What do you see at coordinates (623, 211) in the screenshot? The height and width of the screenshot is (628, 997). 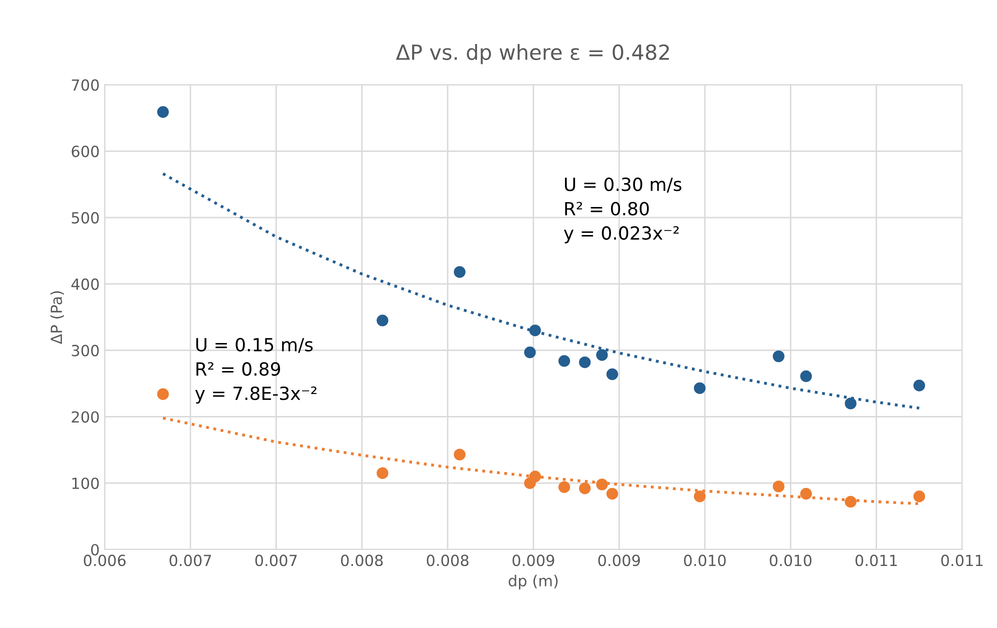 I see `annotation: U = 0.30 m/s R² = 0.80 y = 0.023x⁻²` at bounding box center [623, 211].